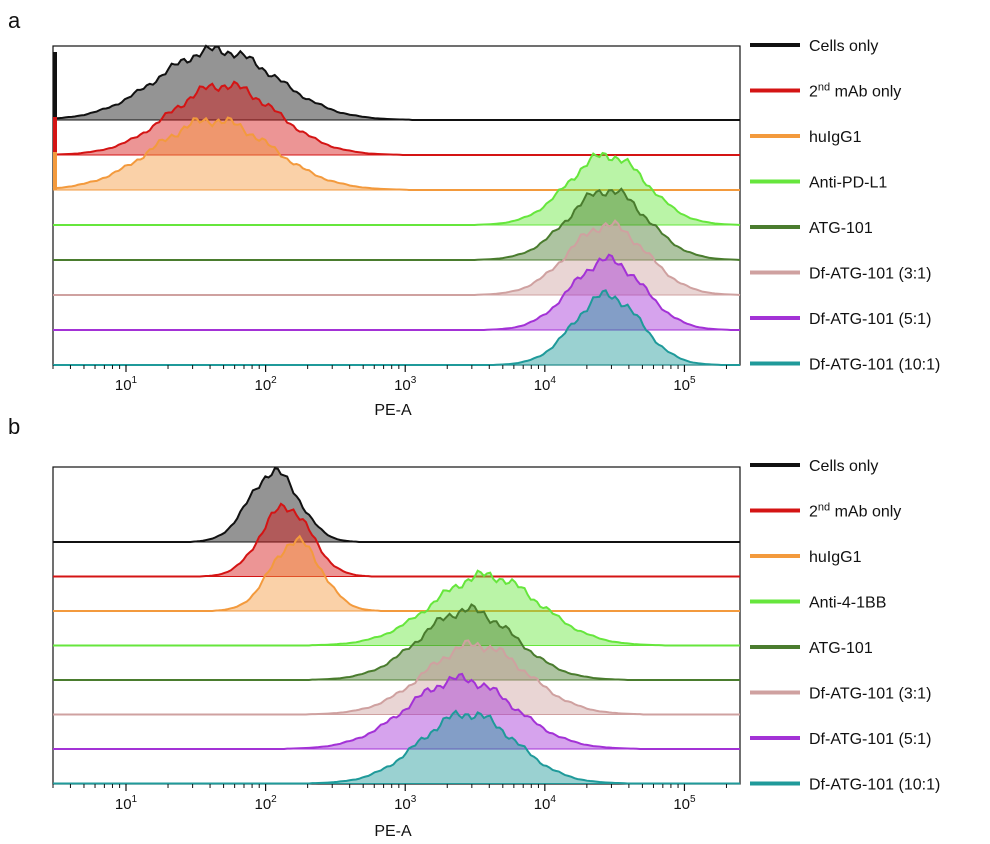  What do you see at coordinates (393, 410) in the screenshot?
I see `panel-a-x-axis-label: PE-A` at bounding box center [393, 410].